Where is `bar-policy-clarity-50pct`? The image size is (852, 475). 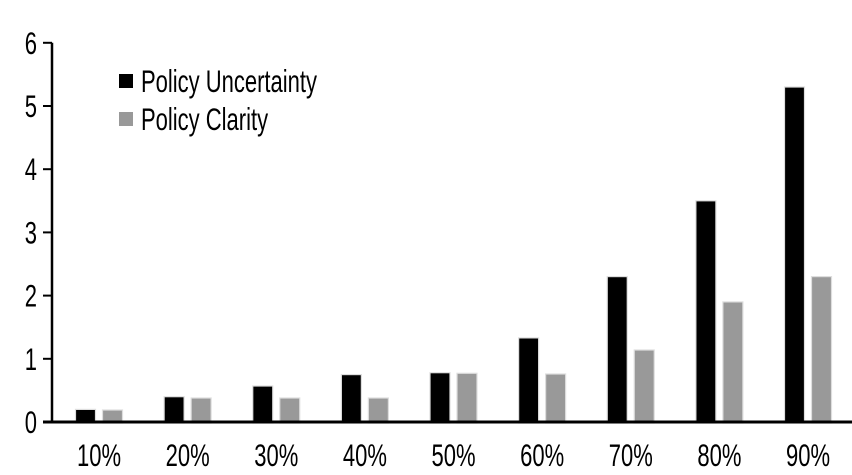
bar-policy-clarity-50pct is located at coordinates (467, 398).